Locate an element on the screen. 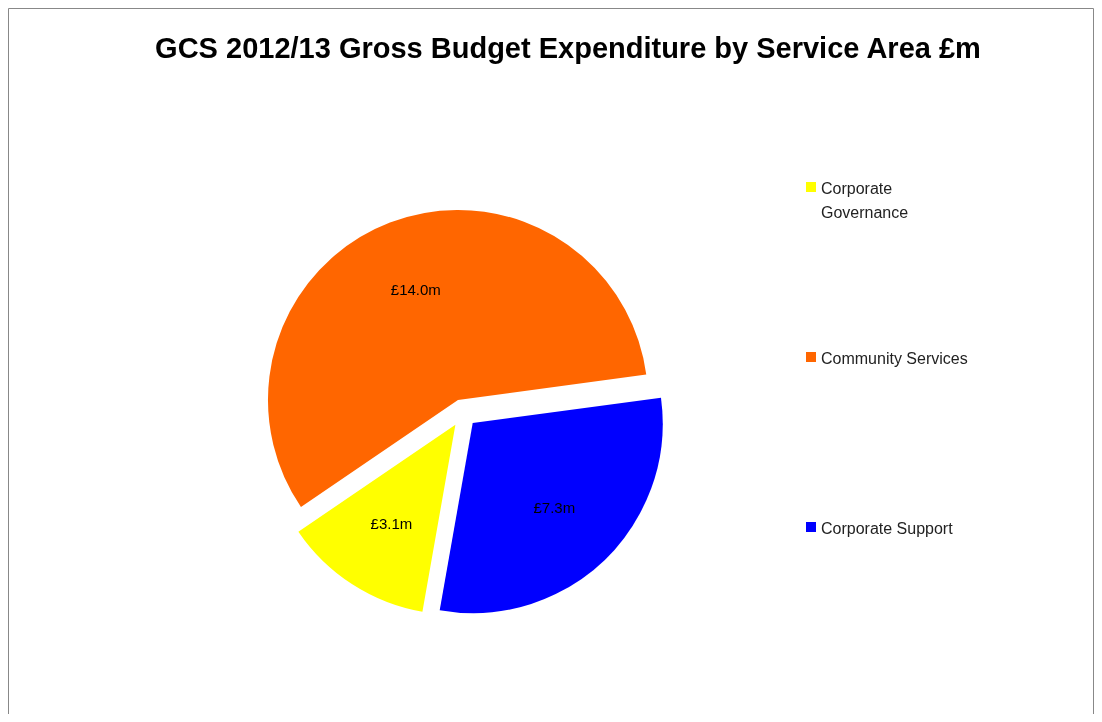  legend-label: Corporate Governance is located at coordinates (865, 200).